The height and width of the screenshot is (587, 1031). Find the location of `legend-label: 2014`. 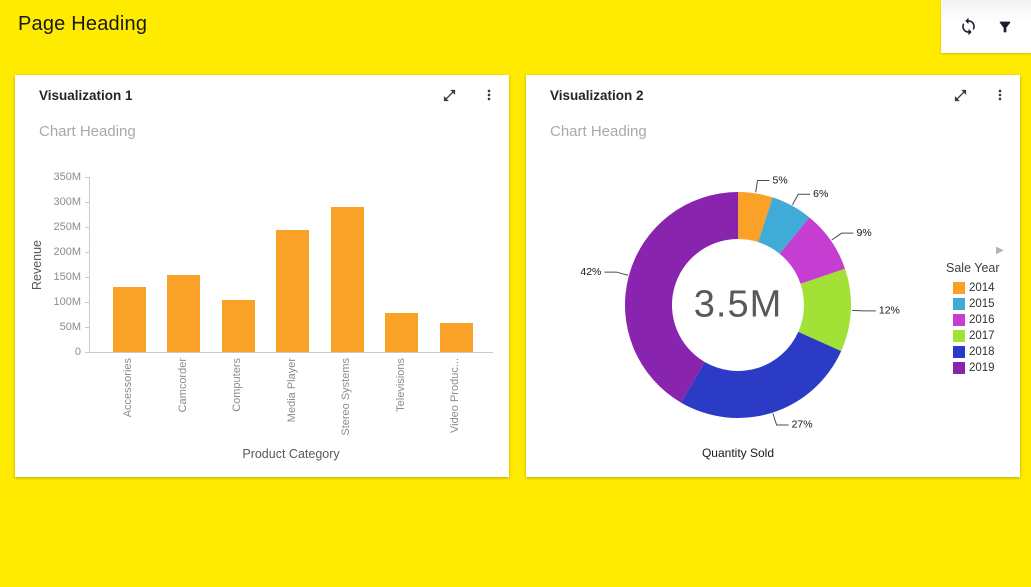

legend-label: 2014 is located at coordinates (982, 288).